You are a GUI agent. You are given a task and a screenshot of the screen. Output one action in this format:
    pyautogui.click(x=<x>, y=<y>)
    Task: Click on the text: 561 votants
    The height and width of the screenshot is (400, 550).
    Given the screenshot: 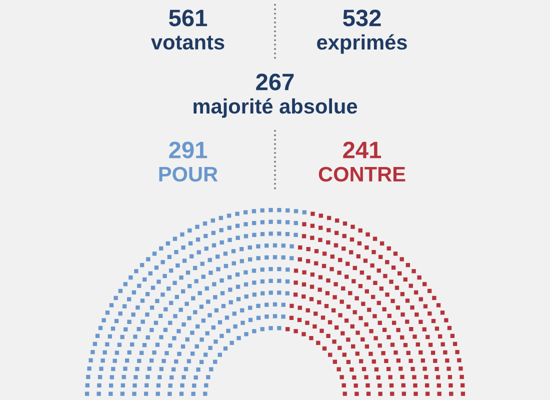 What is the action you would take?
    pyautogui.click(x=187, y=30)
    